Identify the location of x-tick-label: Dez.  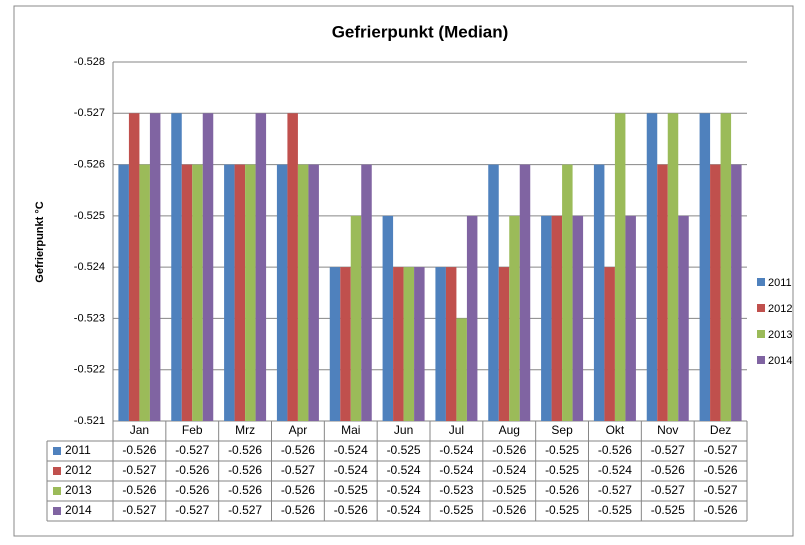
(720, 430).